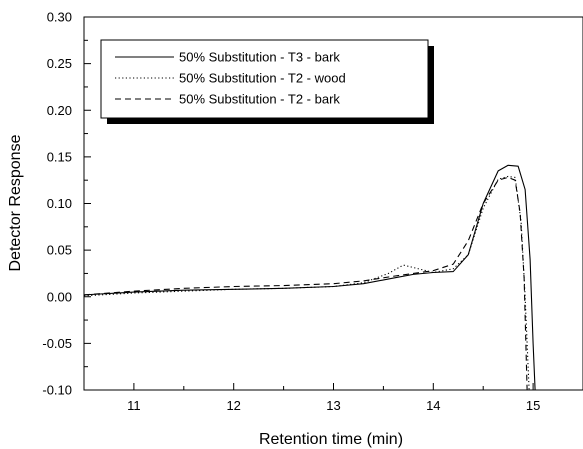 The width and height of the screenshot is (583, 449). What do you see at coordinates (15, 202) in the screenshot?
I see `y-axis-title: Detector Response` at bounding box center [15, 202].